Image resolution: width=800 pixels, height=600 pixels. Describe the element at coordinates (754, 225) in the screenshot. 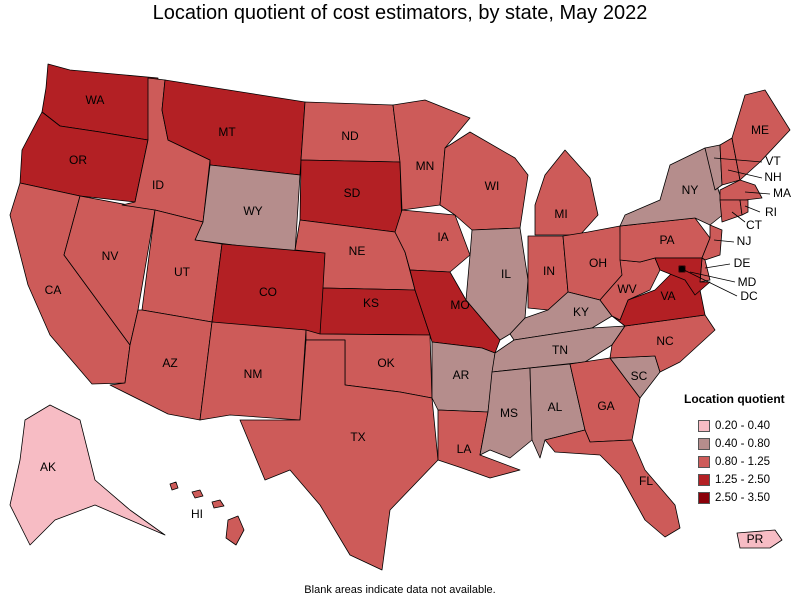

I see `state-label-CT: CT` at that location.